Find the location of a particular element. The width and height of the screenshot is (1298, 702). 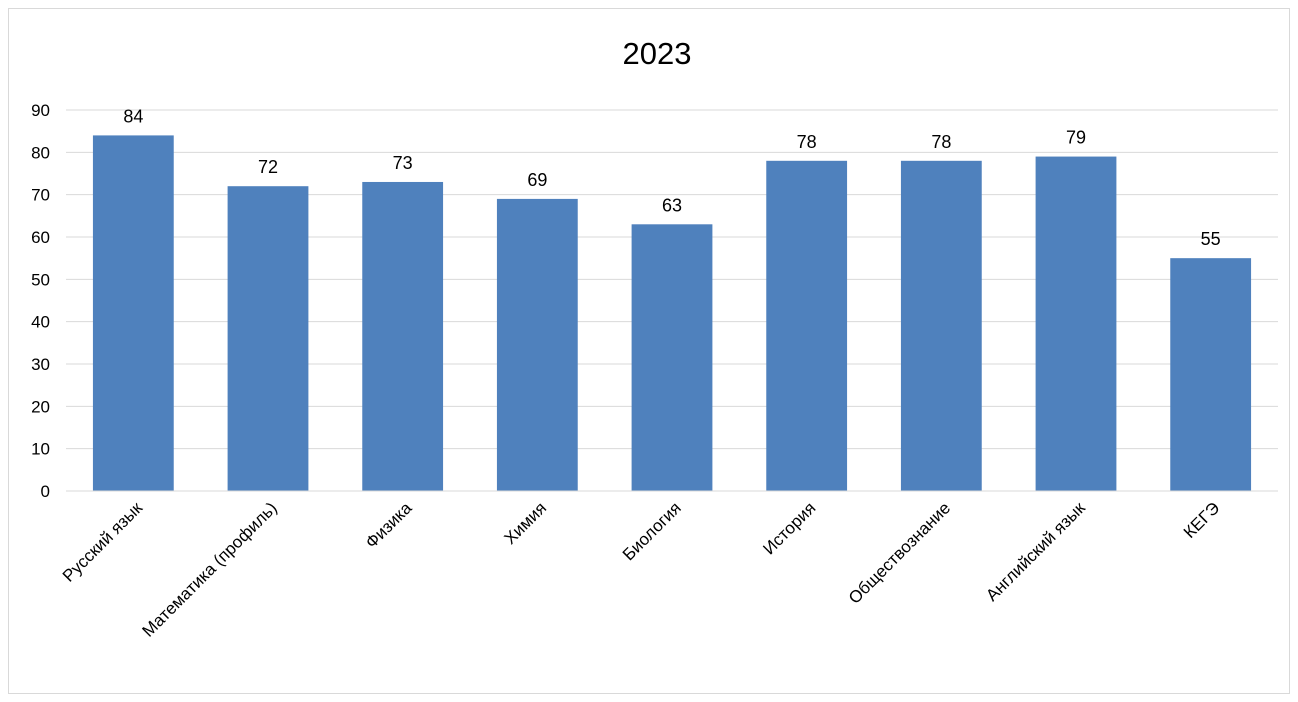

y-tick-label: 90 is located at coordinates (40, 110).